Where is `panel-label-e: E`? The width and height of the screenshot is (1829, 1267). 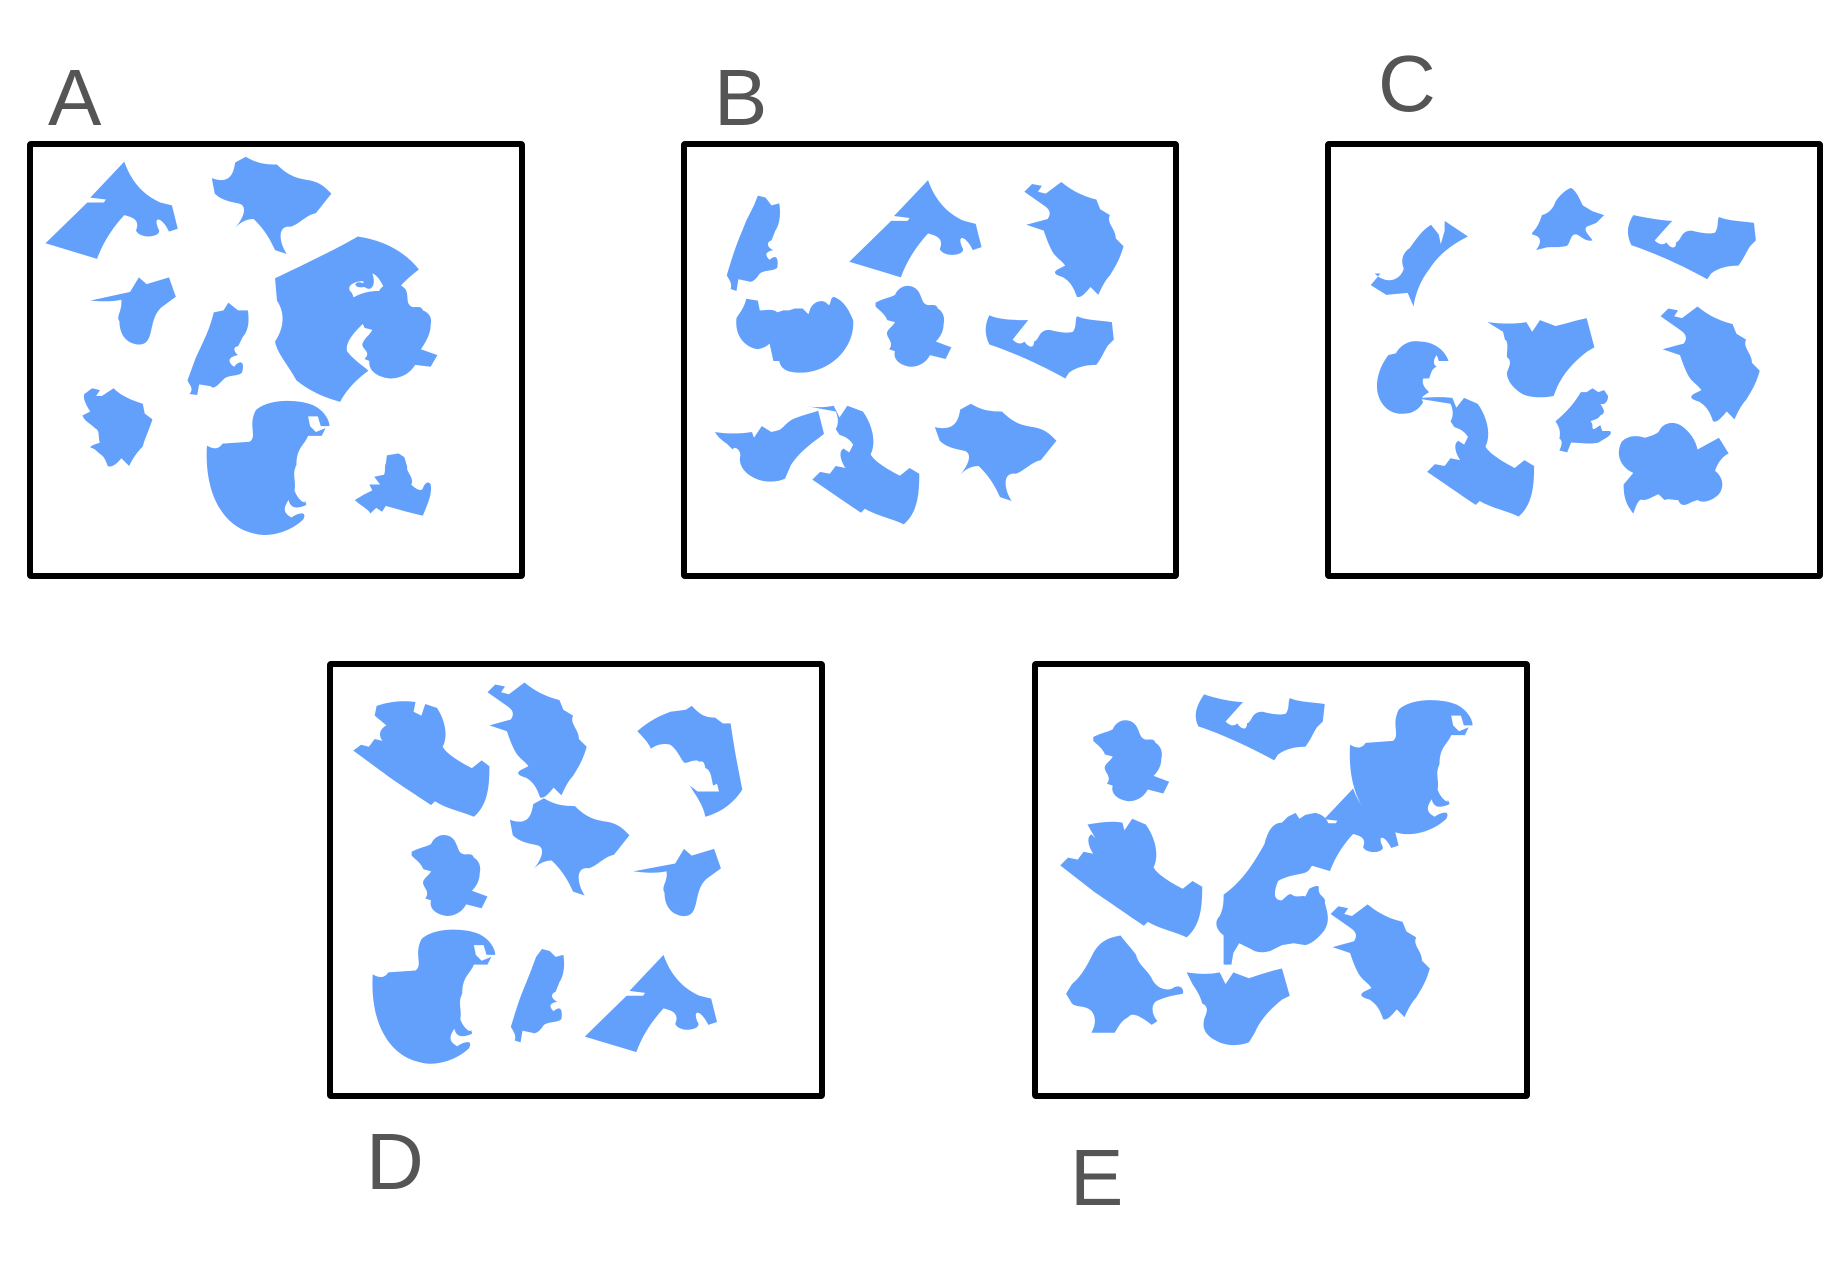 panel-label-e: E is located at coordinates (1097, 1177).